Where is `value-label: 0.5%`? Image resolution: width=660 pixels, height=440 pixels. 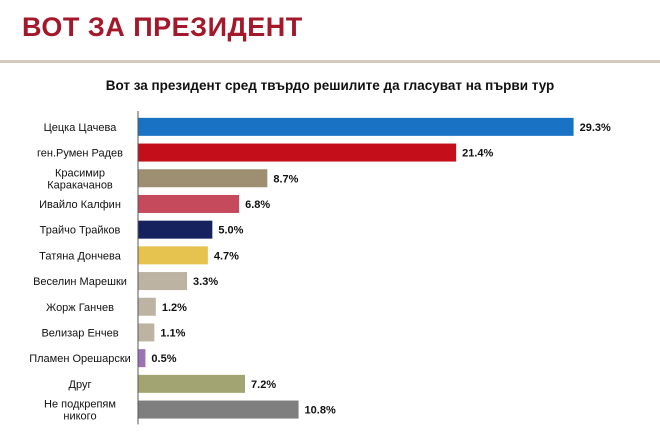 value-label: 0.5% is located at coordinates (163, 359).